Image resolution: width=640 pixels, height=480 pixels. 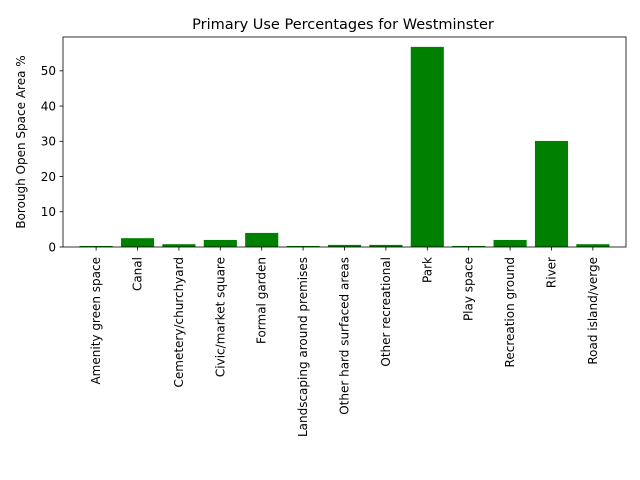 What do you see at coordinates (96, 321) in the screenshot?
I see `x-tick-label: Amenity green space` at bounding box center [96, 321].